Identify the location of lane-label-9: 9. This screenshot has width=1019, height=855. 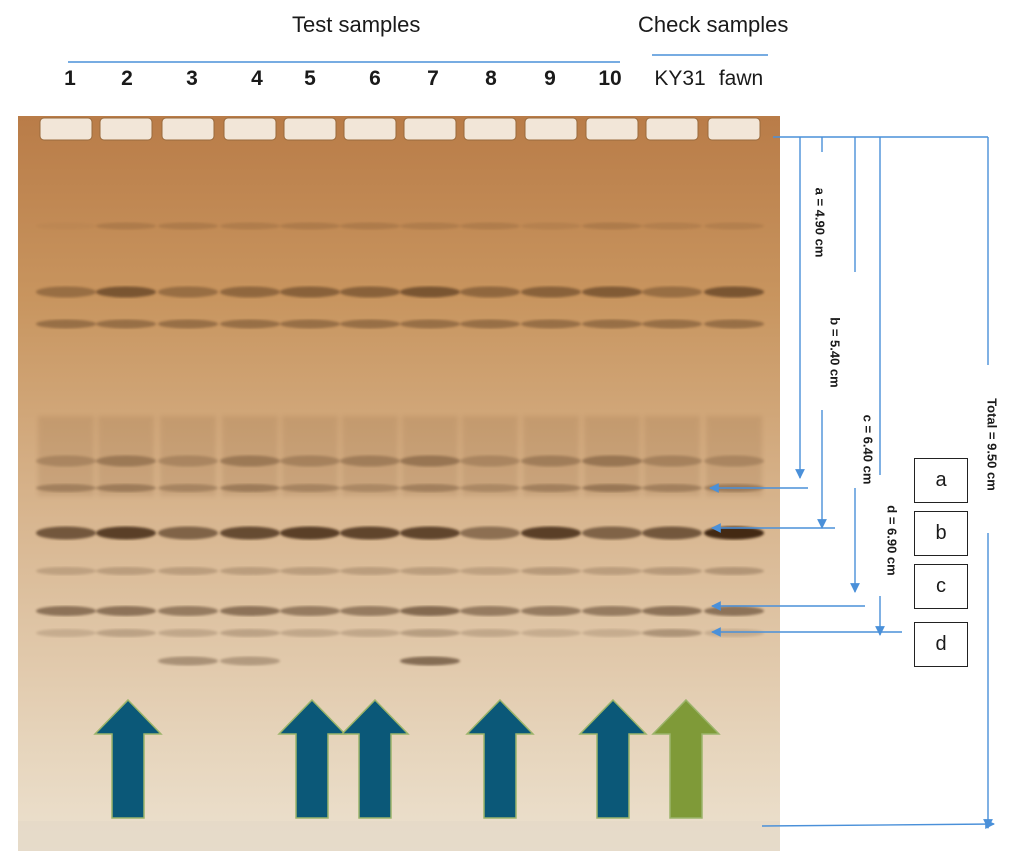
(550, 78).